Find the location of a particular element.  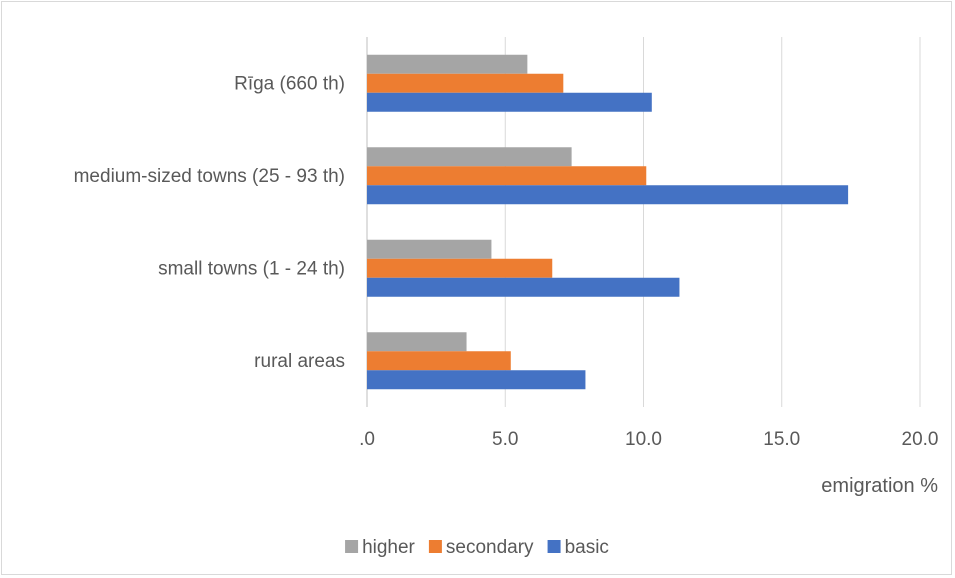

x-tick-label: 20.0 is located at coordinates (920, 439).